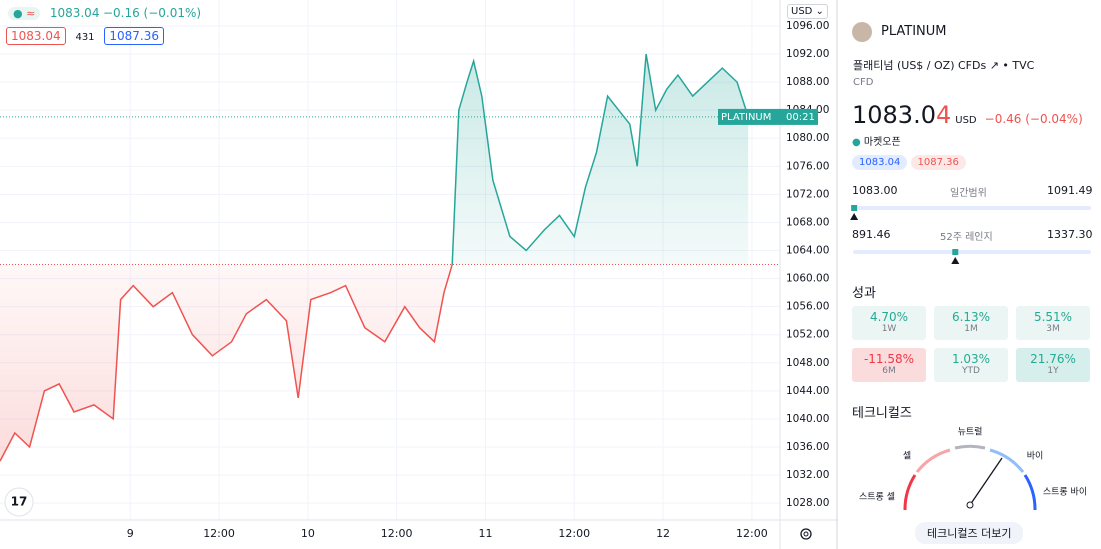 The width and height of the screenshot is (1101, 549). I want to click on y-tick-label: 1052.00, so click(807, 335).